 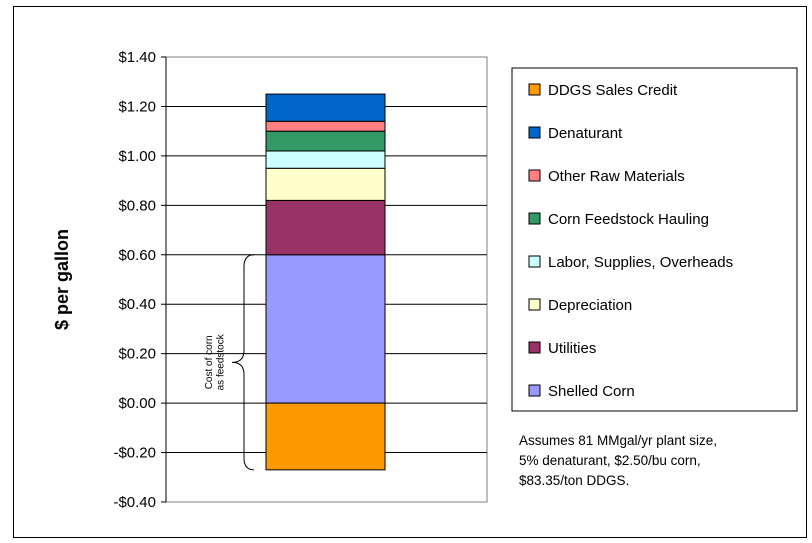 What do you see at coordinates (591, 391) in the screenshot?
I see `legend-label: Shelled Corn` at bounding box center [591, 391].